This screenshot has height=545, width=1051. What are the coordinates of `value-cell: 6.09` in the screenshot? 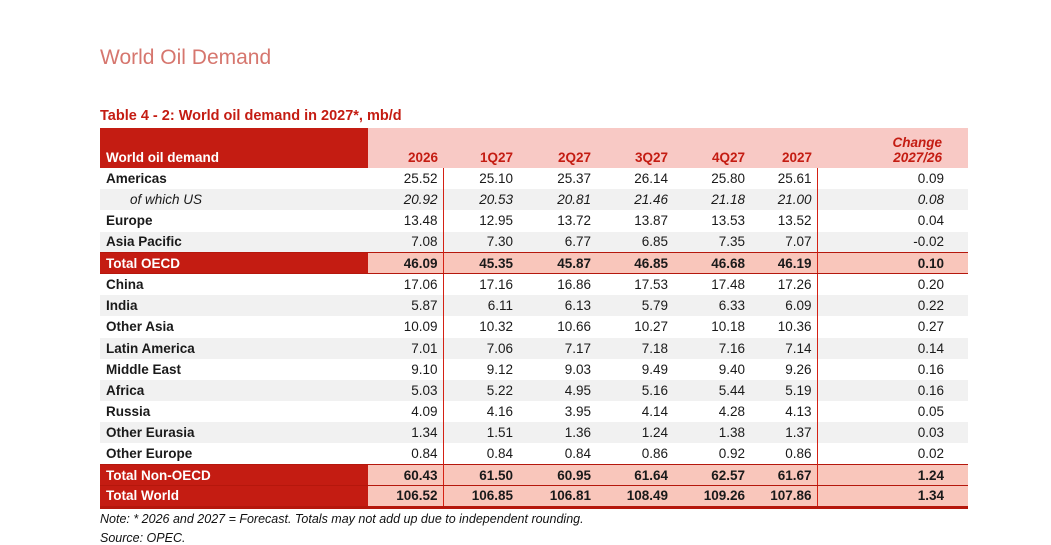 It's located at (784, 306).